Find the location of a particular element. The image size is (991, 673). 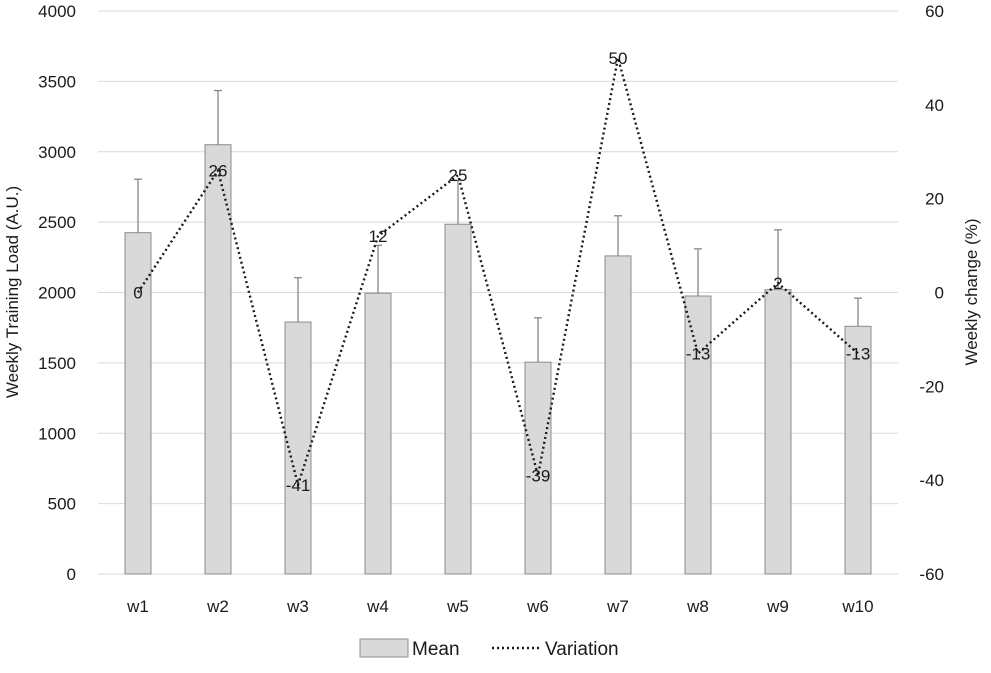

y-tick-label: 500 is located at coordinates (62, 504).